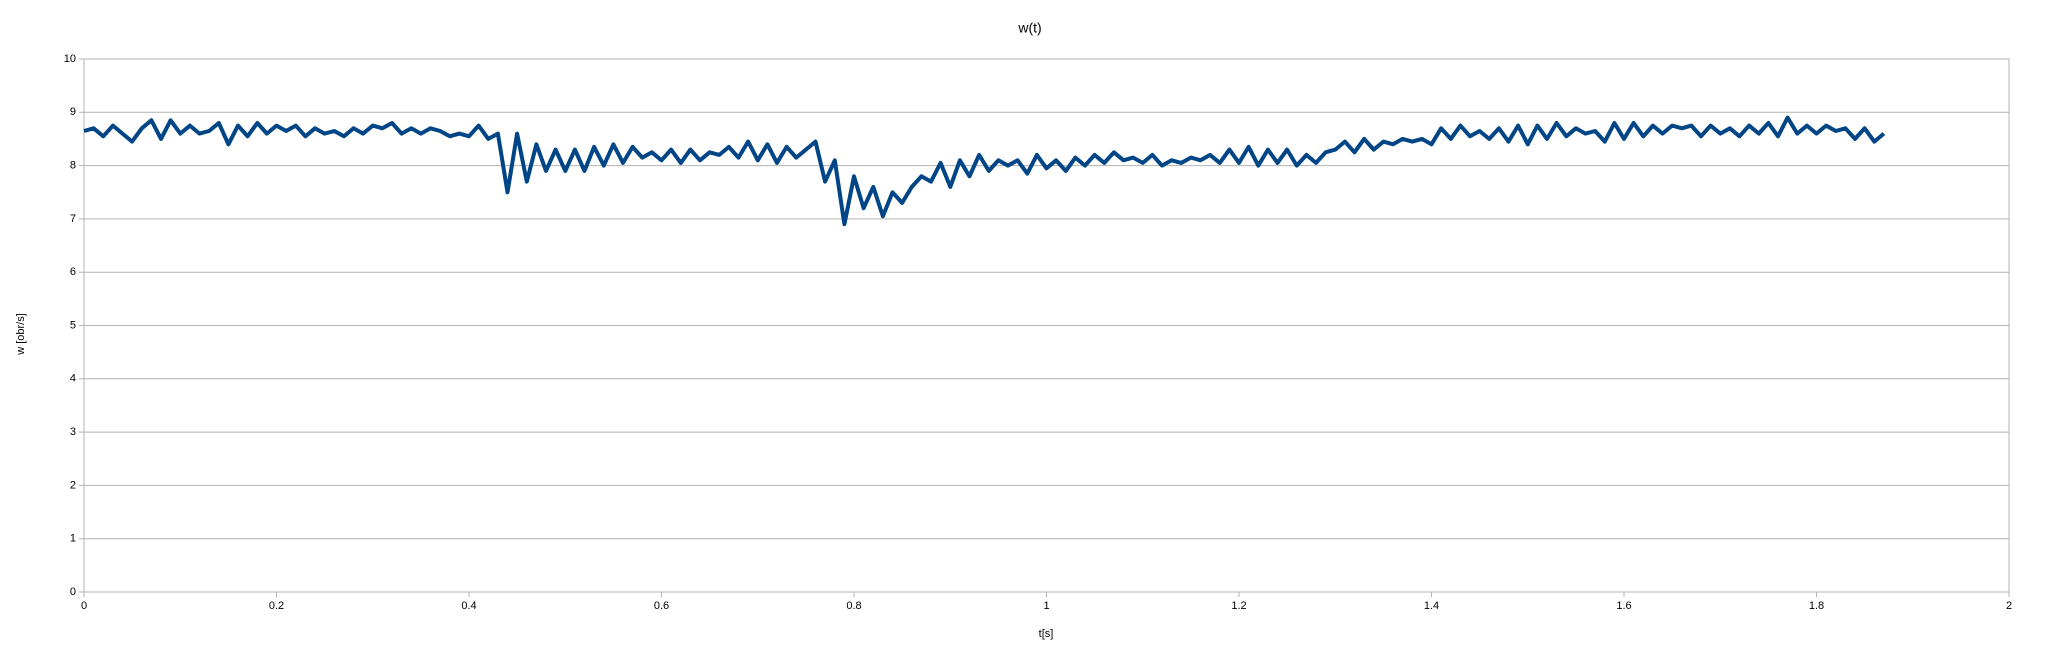  What do you see at coordinates (1816, 606) in the screenshot?
I see `x-tick-label: 1.8` at bounding box center [1816, 606].